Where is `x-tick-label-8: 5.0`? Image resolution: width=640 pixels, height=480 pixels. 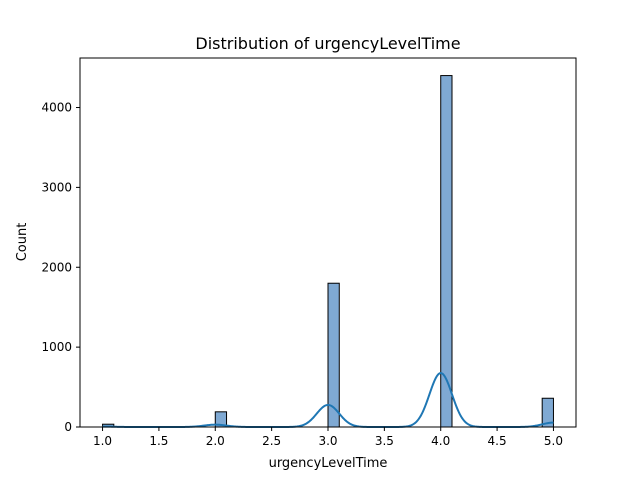 x-tick-label-8: 5.0 is located at coordinates (553, 441).